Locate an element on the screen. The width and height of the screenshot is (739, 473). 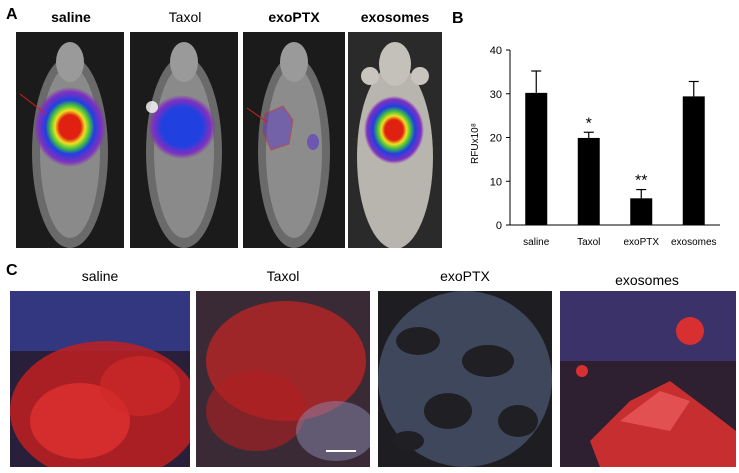
tissue-image-exoptx is located at coordinates (465, 379).